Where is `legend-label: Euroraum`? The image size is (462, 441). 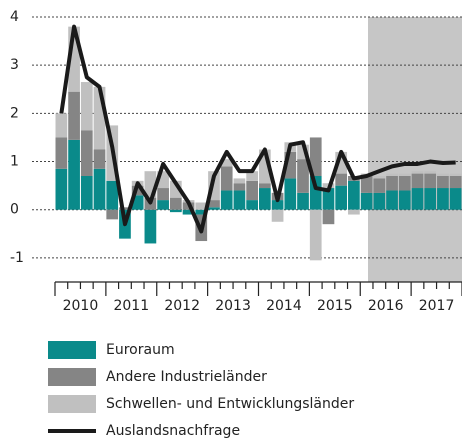
legend-label: Euroraum is located at coordinates (140, 350).